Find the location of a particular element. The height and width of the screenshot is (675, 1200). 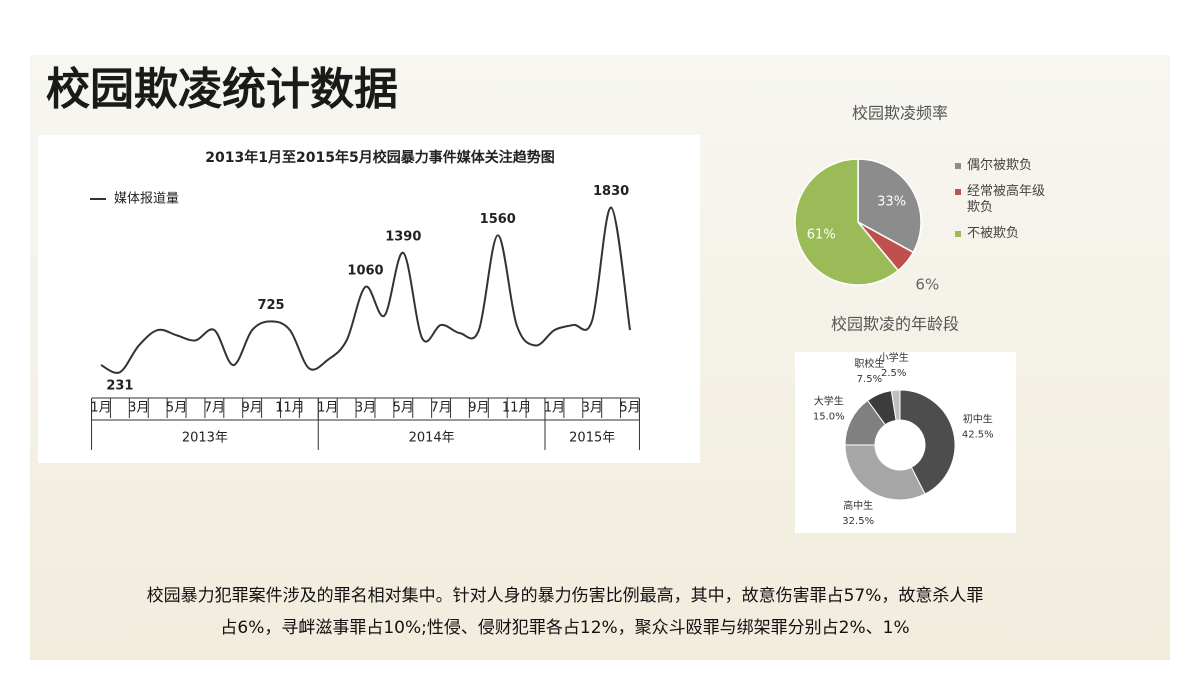

slice-label: 6% is located at coordinates (927, 285).